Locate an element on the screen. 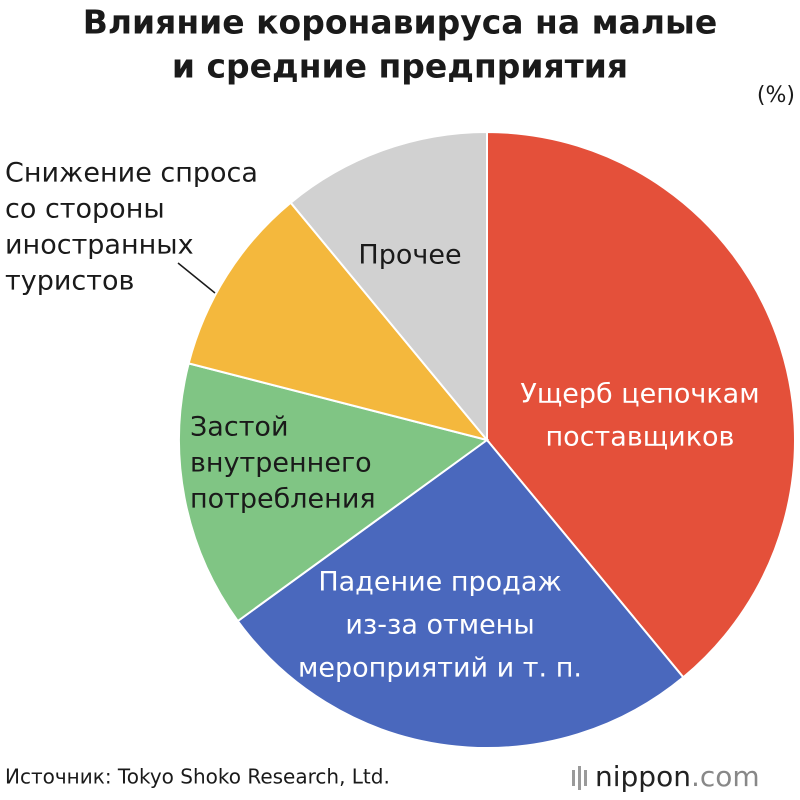 This screenshot has height=800, width=800. logo: nippon.com is located at coordinates (677, 776).